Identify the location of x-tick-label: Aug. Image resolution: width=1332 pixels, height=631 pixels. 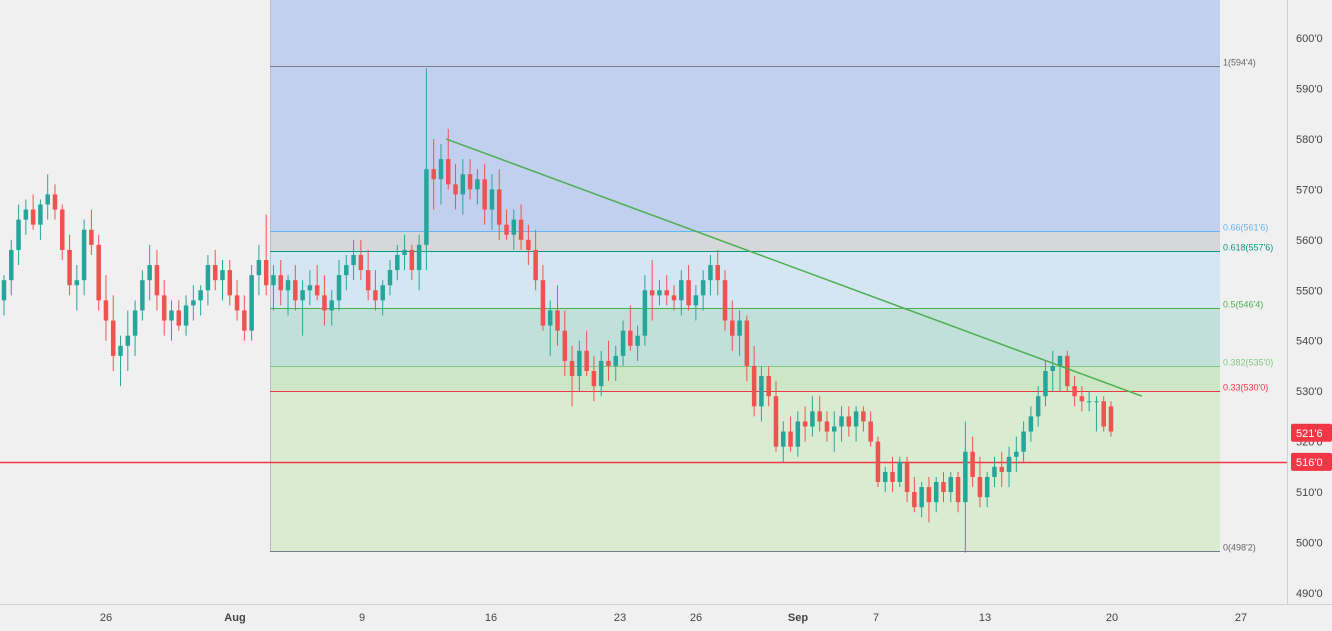
(234, 618).